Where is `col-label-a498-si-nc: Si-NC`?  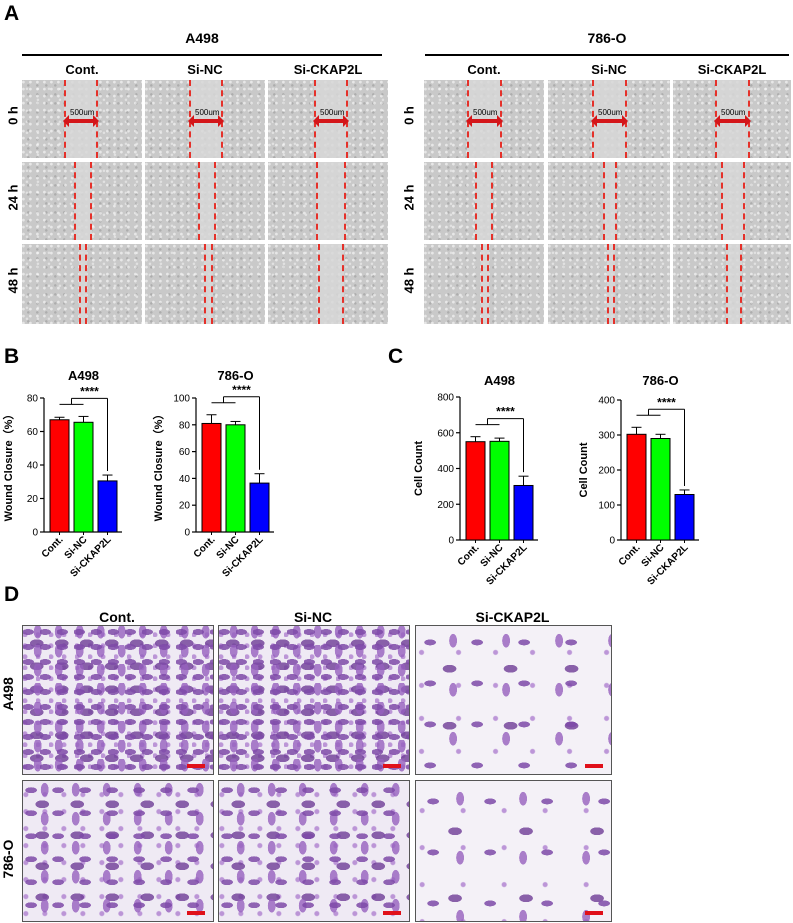 col-label-a498-si-nc: Si-NC is located at coordinates (205, 69).